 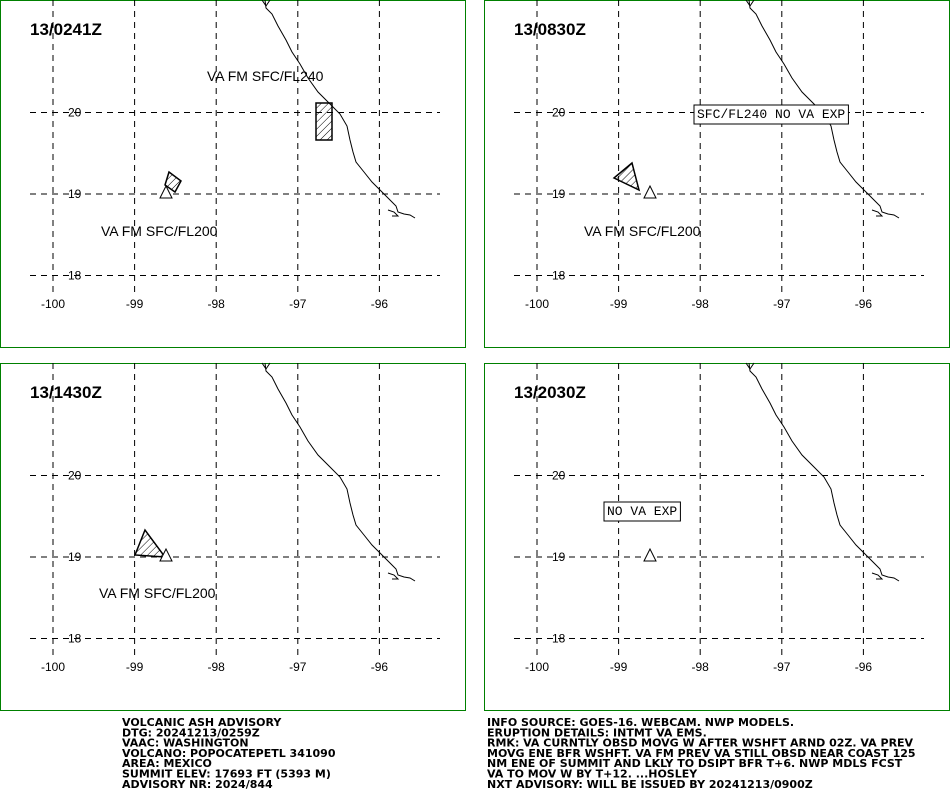 I want to click on valid-time: 13/2030Z, so click(x=550, y=392).